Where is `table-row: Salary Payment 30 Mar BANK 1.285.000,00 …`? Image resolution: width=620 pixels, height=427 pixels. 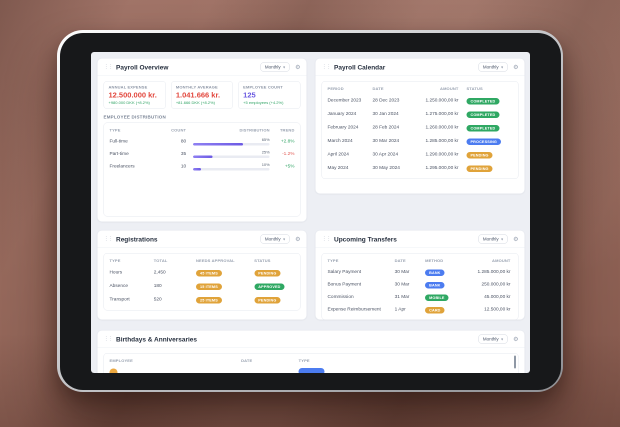 table-row: Salary Payment 30 Mar BANK 1.285.000,00 … is located at coordinates (419, 271).